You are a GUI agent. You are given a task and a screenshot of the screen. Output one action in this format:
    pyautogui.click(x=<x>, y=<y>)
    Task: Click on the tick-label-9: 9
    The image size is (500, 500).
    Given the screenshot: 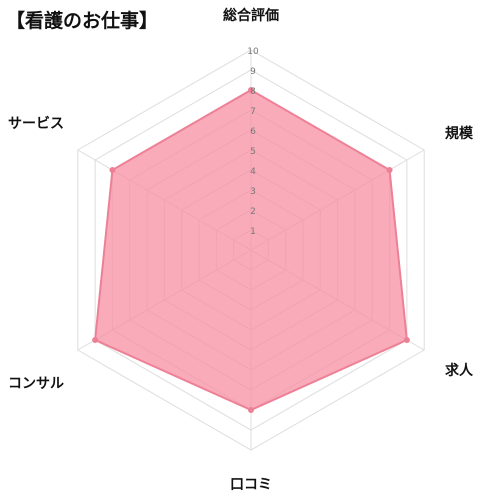 What is the action you would take?
    pyautogui.click(x=253, y=72)
    